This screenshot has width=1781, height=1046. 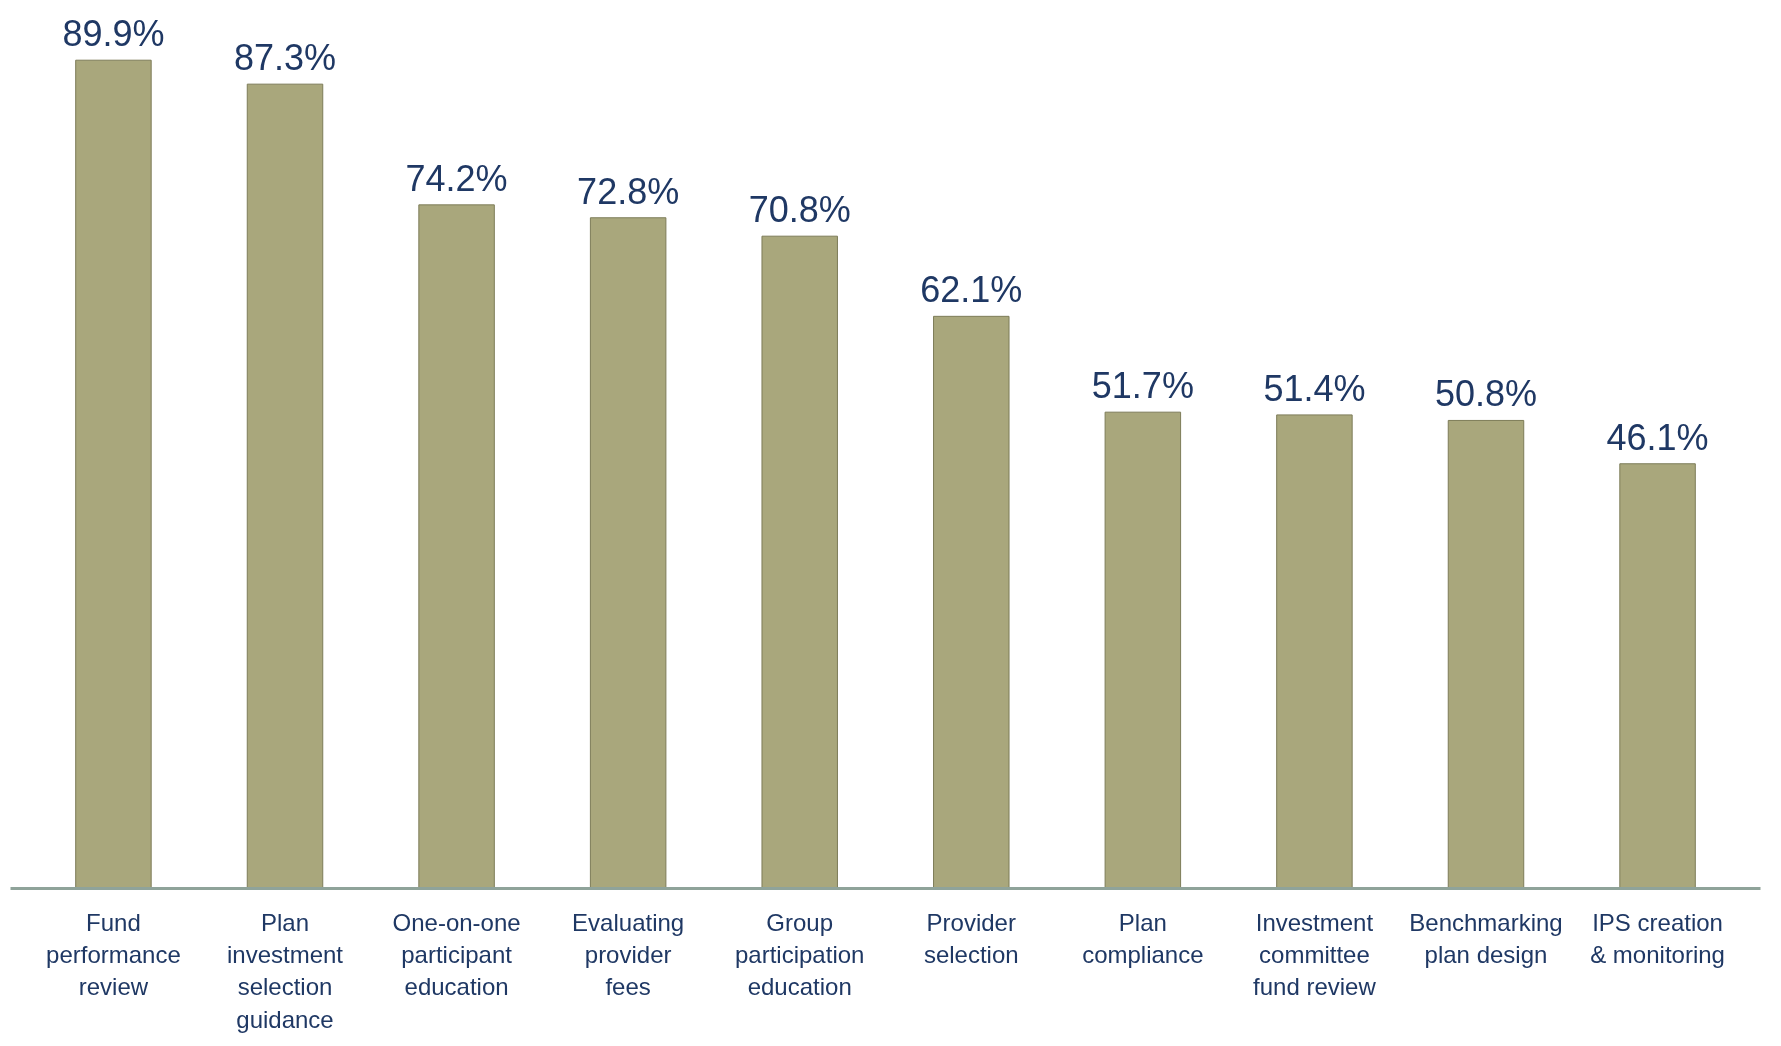 I want to click on x-tick-label: Group participation education, so click(x=800, y=954).